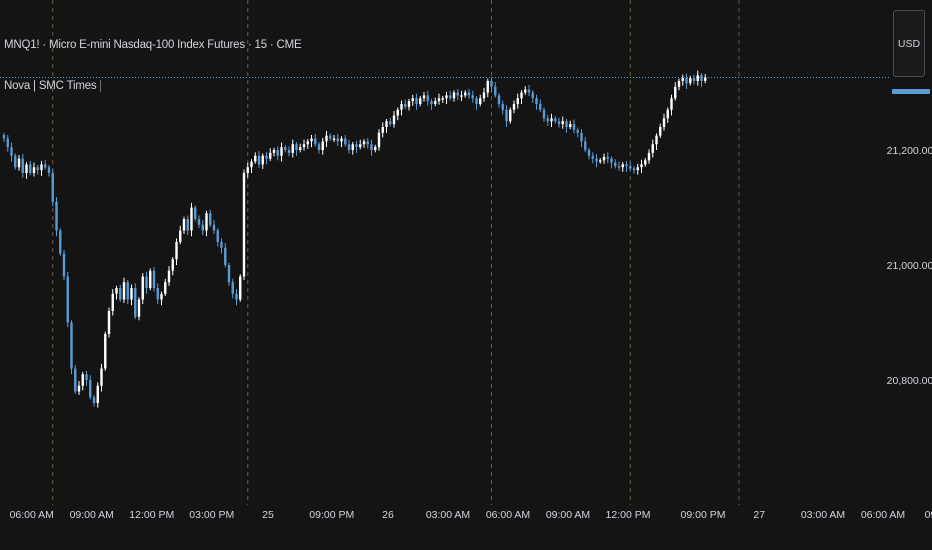  I want to click on currency-button: USD, so click(909, 43).